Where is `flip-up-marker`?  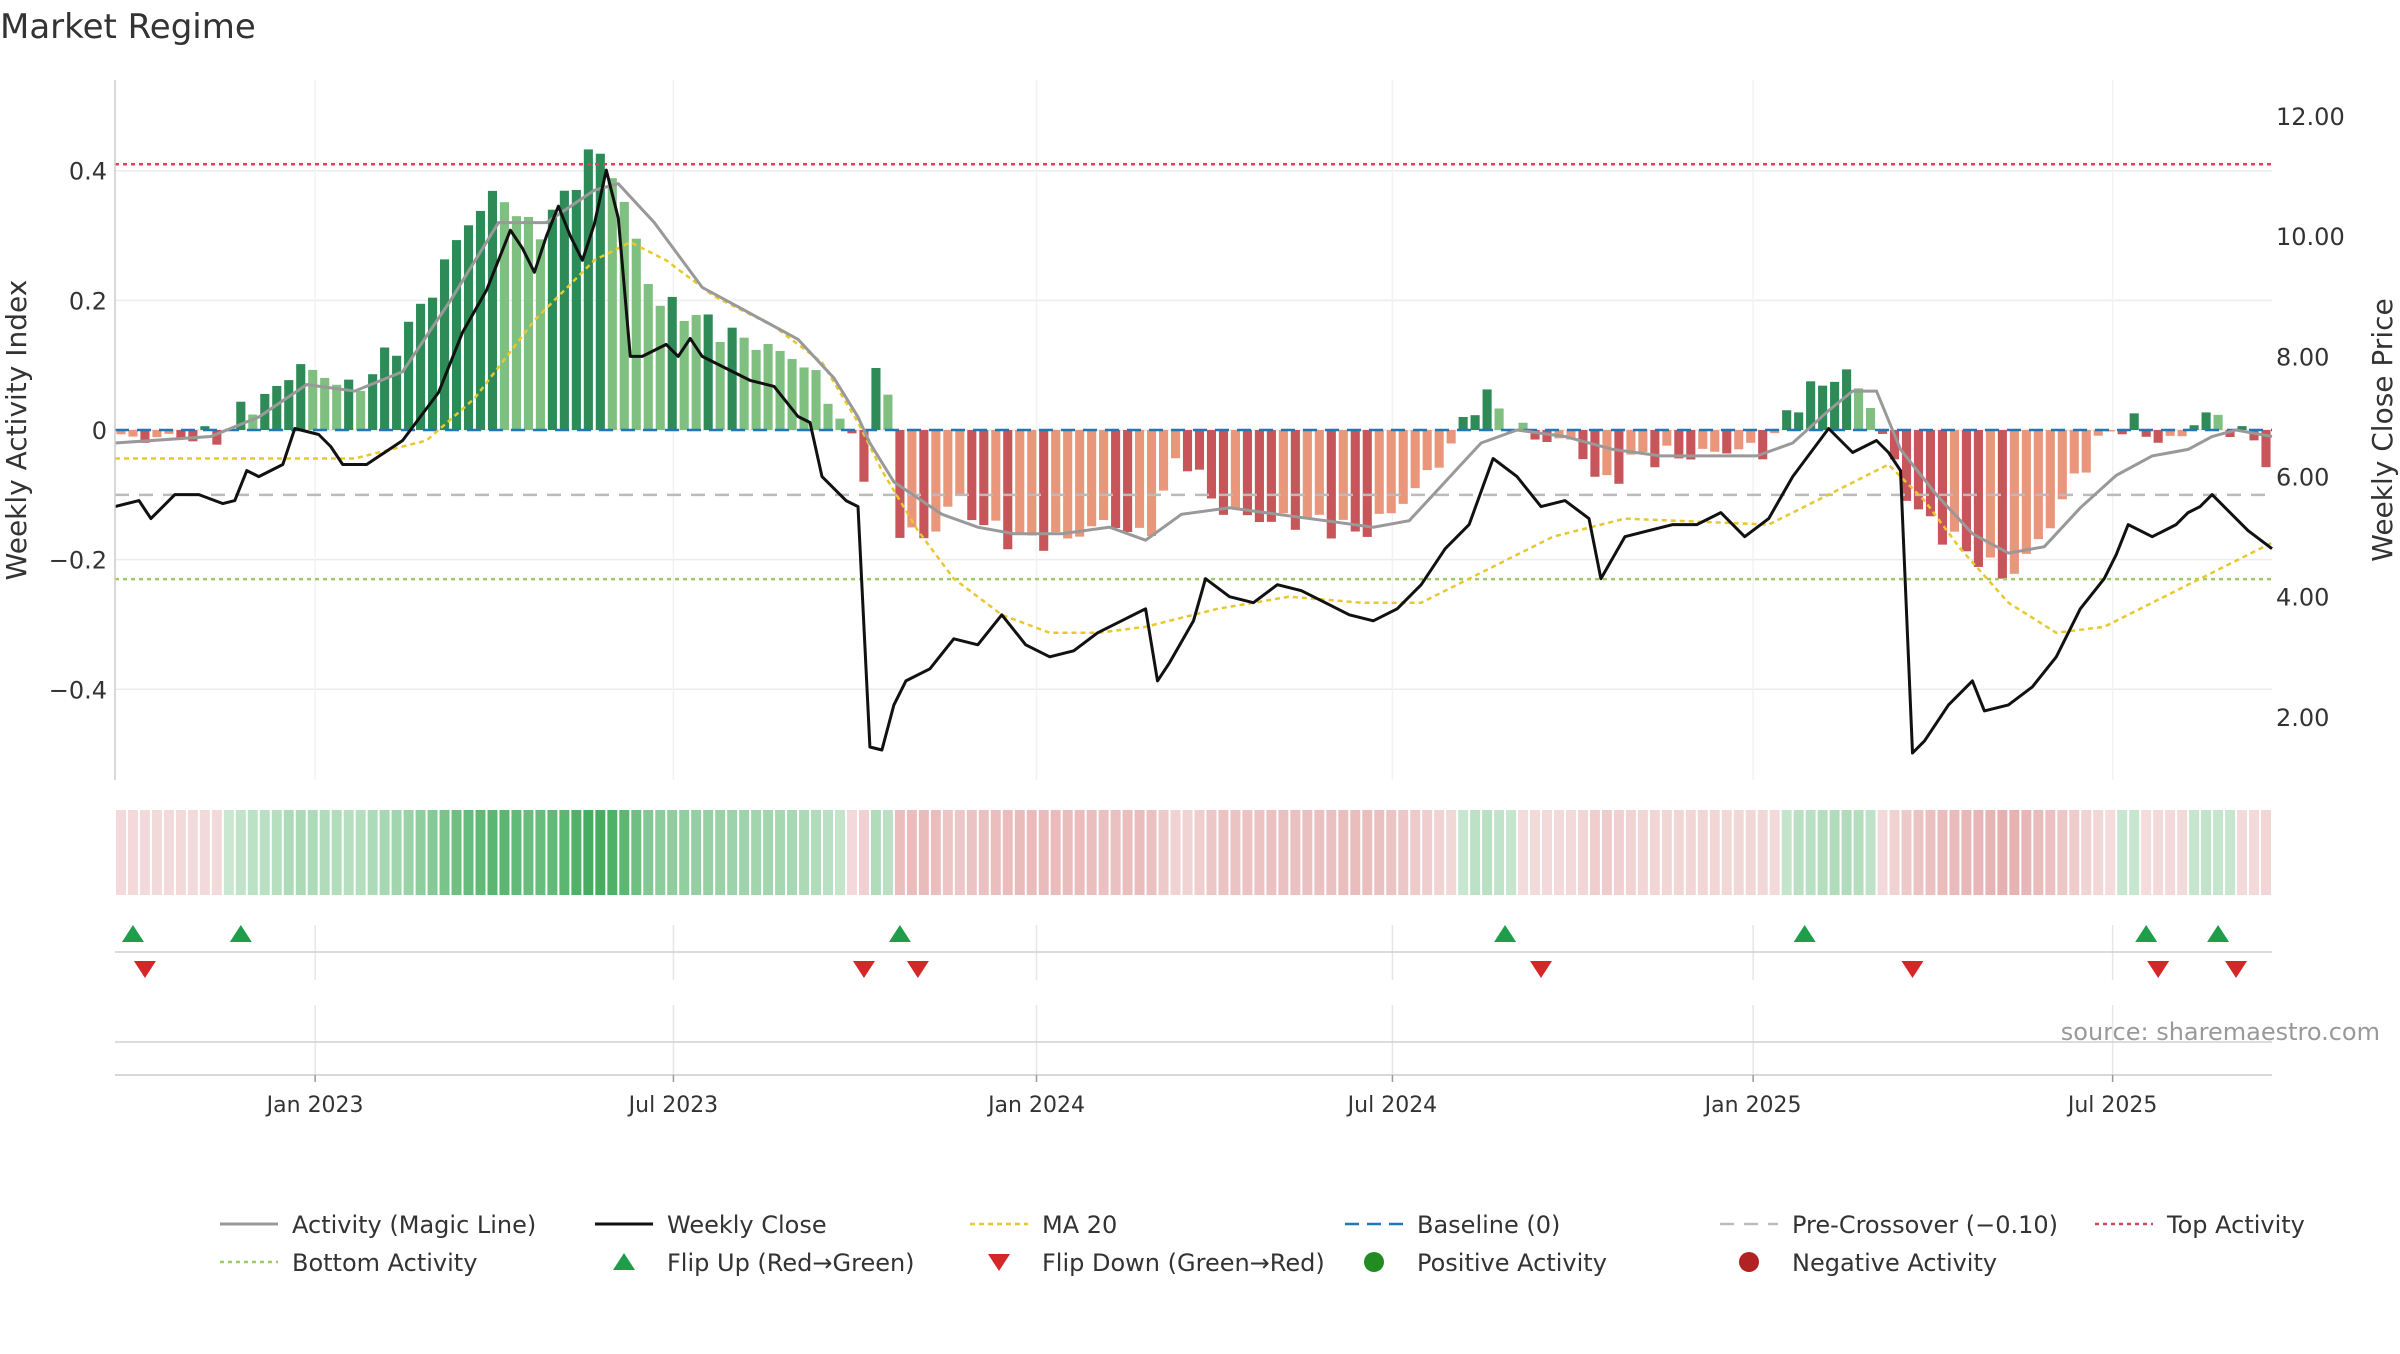 flip-up-marker is located at coordinates (240, 933).